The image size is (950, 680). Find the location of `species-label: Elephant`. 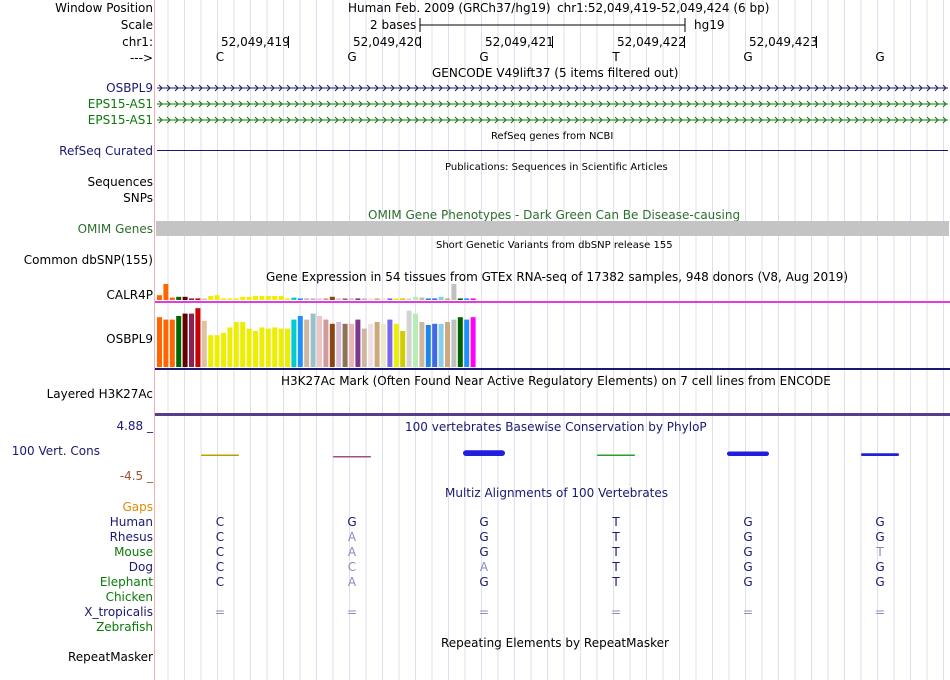

species-label: Elephant is located at coordinates (126, 582).